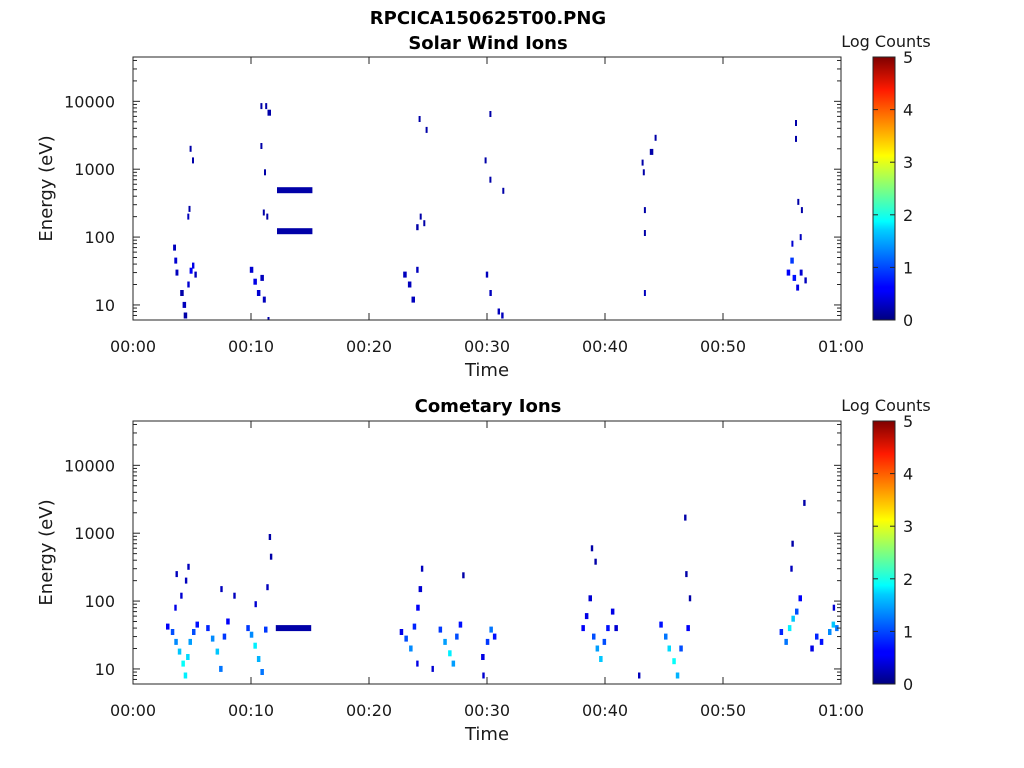 This screenshot has width=1024, height=768. I want to click on colorbar-tick-label: 0, so click(908, 320).